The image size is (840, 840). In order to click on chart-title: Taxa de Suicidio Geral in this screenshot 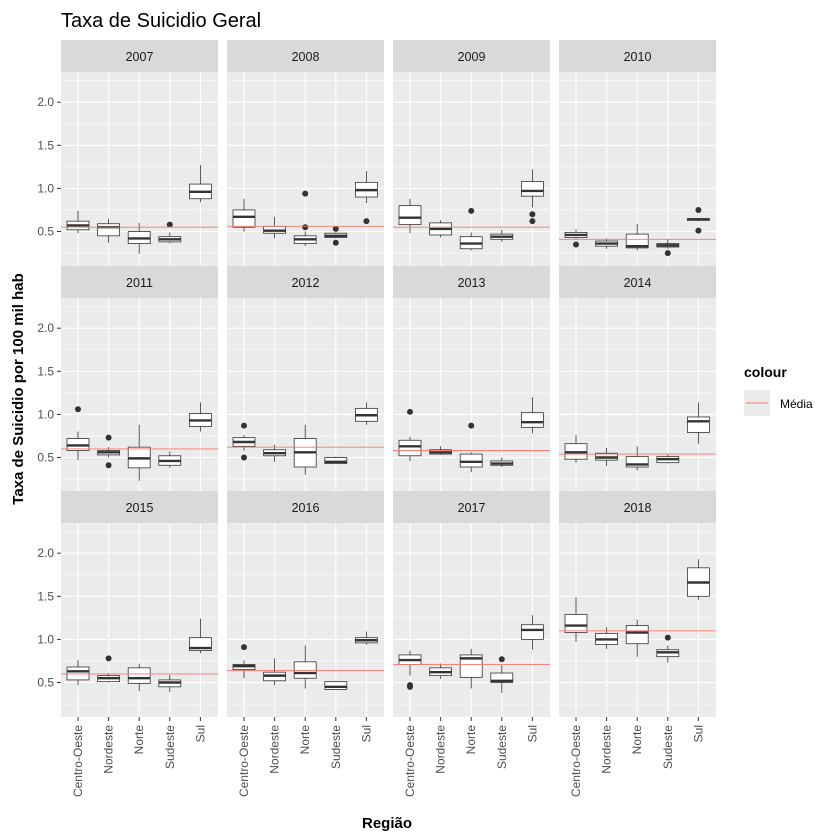, I will do `click(161, 21)`.